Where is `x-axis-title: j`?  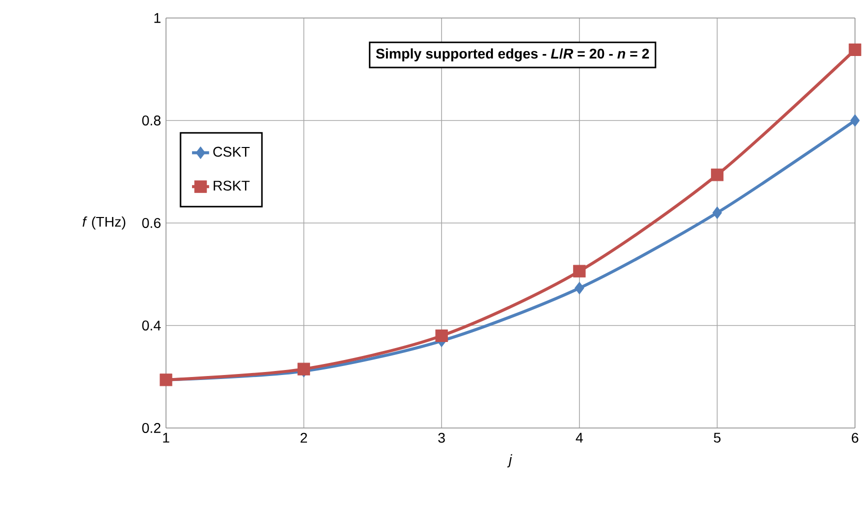 x-axis-title: j is located at coordinates (509, 461).